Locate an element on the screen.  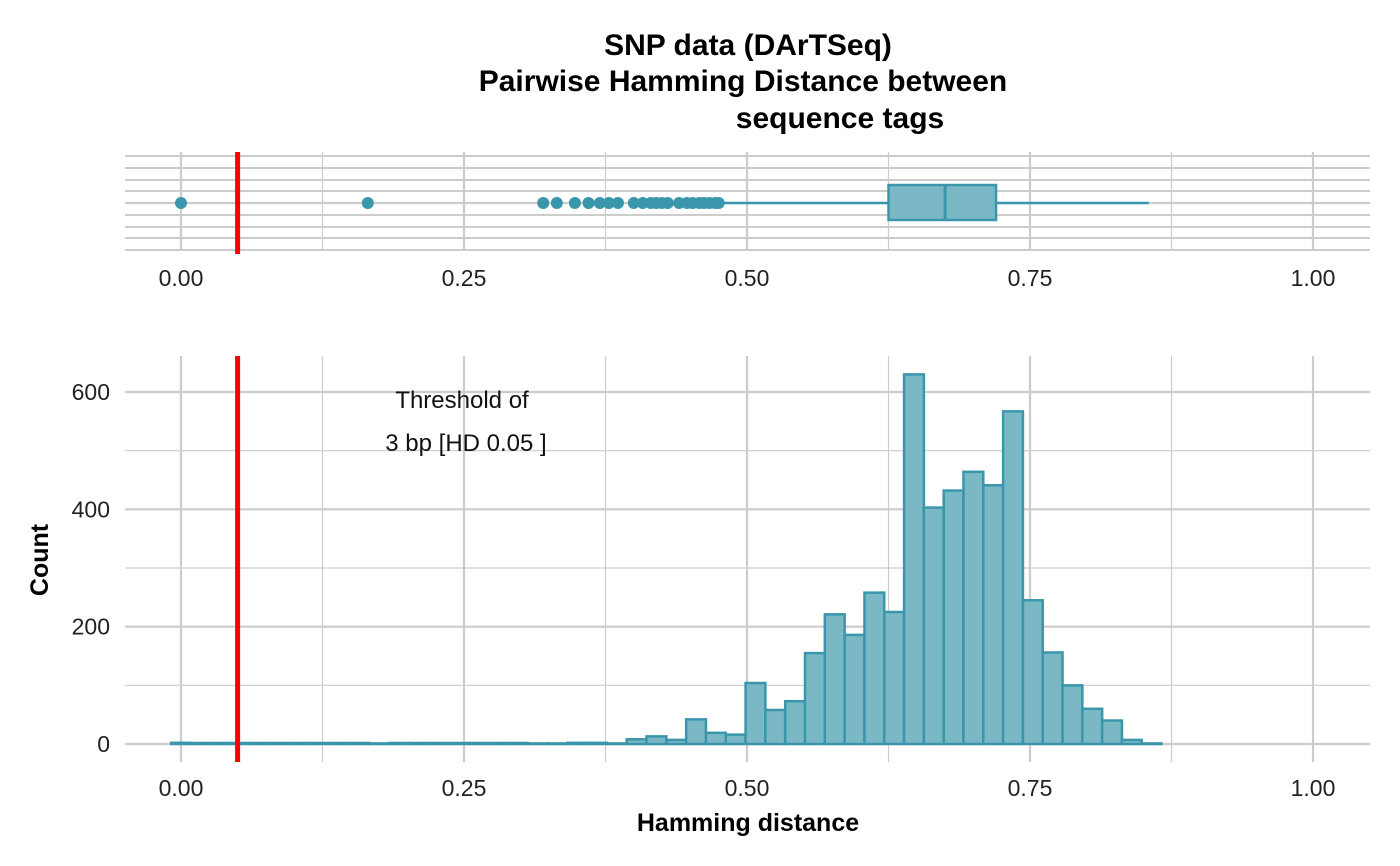
annotation-line-1: Threshold of is located at coordinates (462, 400).